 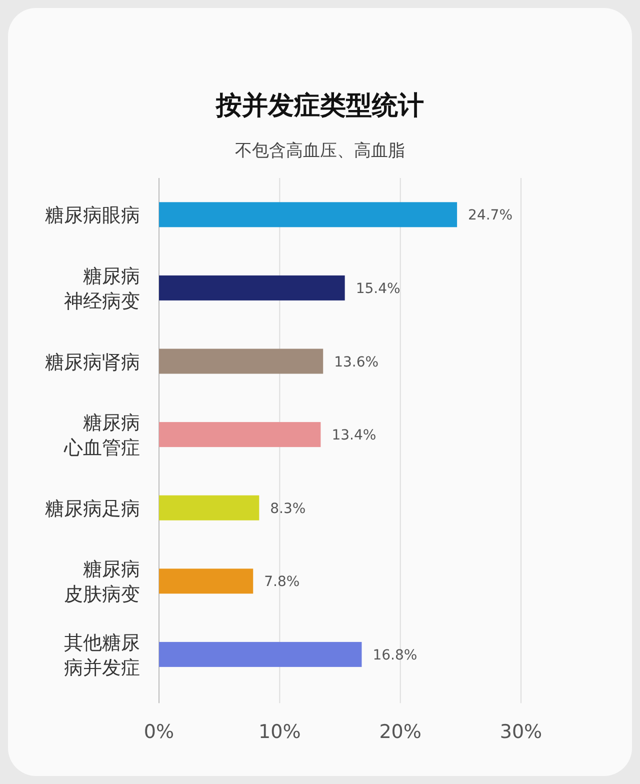 What do you see at coordinates (102, 582) in the screenshot?
I see `y-tick: 糖尿病皮肤病变` at bounding box center [102, 582].